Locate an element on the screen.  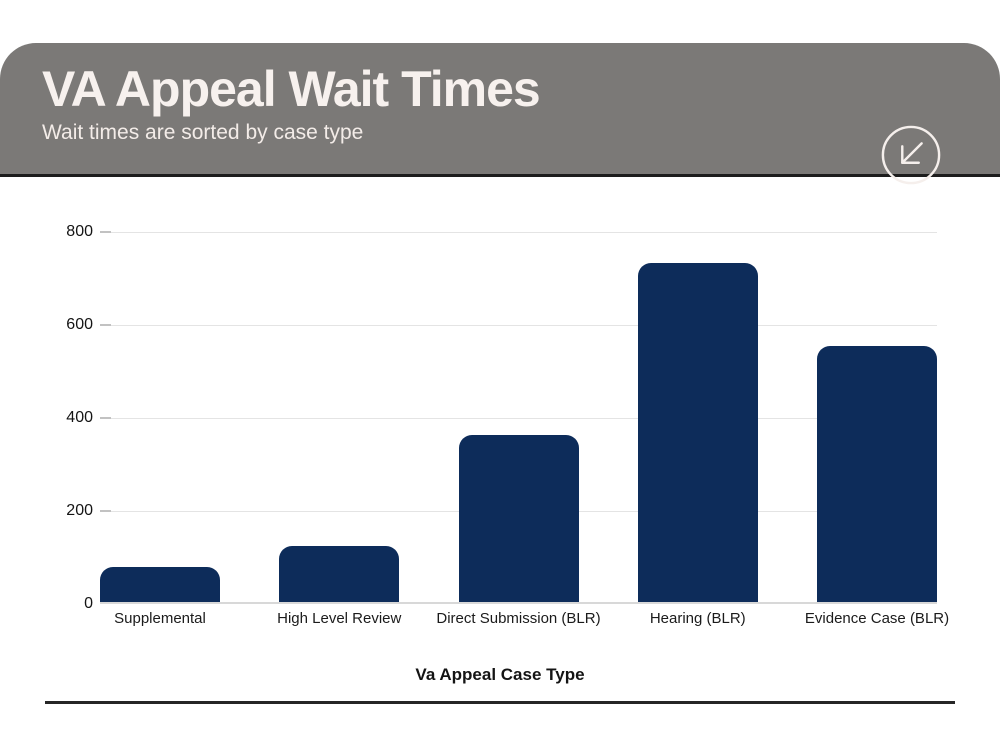
arrow-down-left-circle-icon is located at coordinates (911, 155).